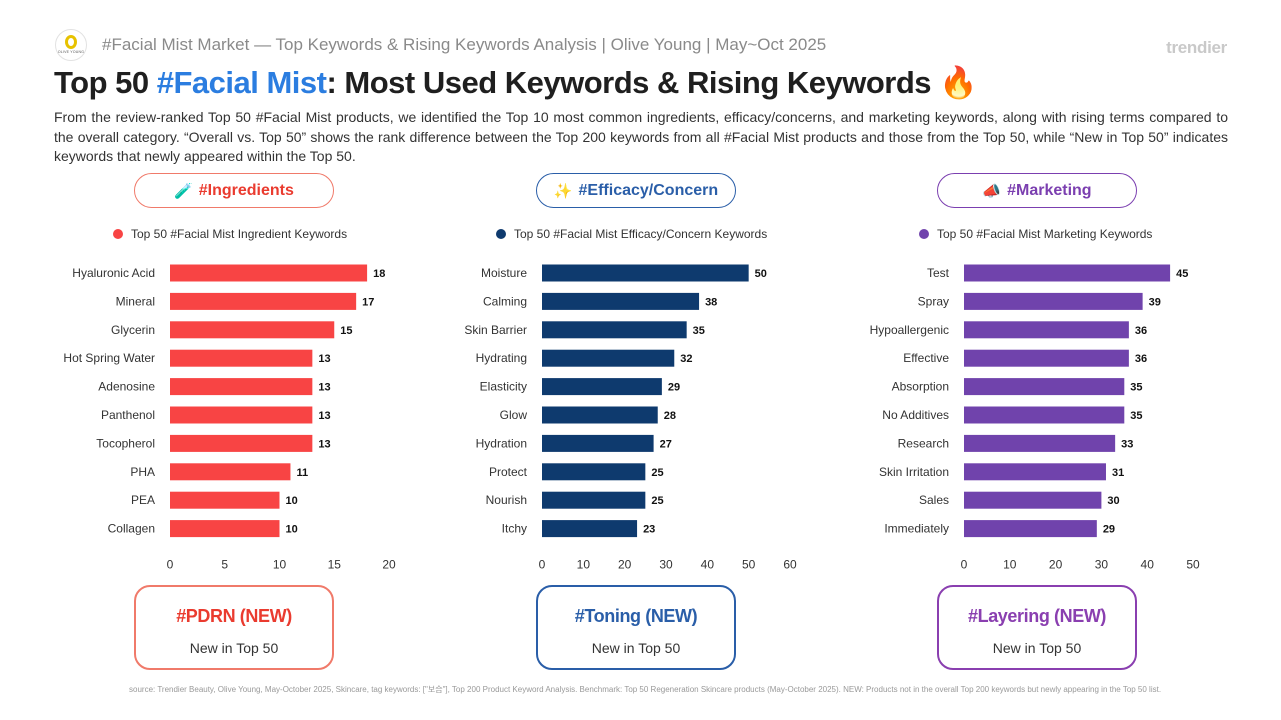 The image size is (1281, 720). I want to click on category-label: Hypoallergenic, so click(909, 330).